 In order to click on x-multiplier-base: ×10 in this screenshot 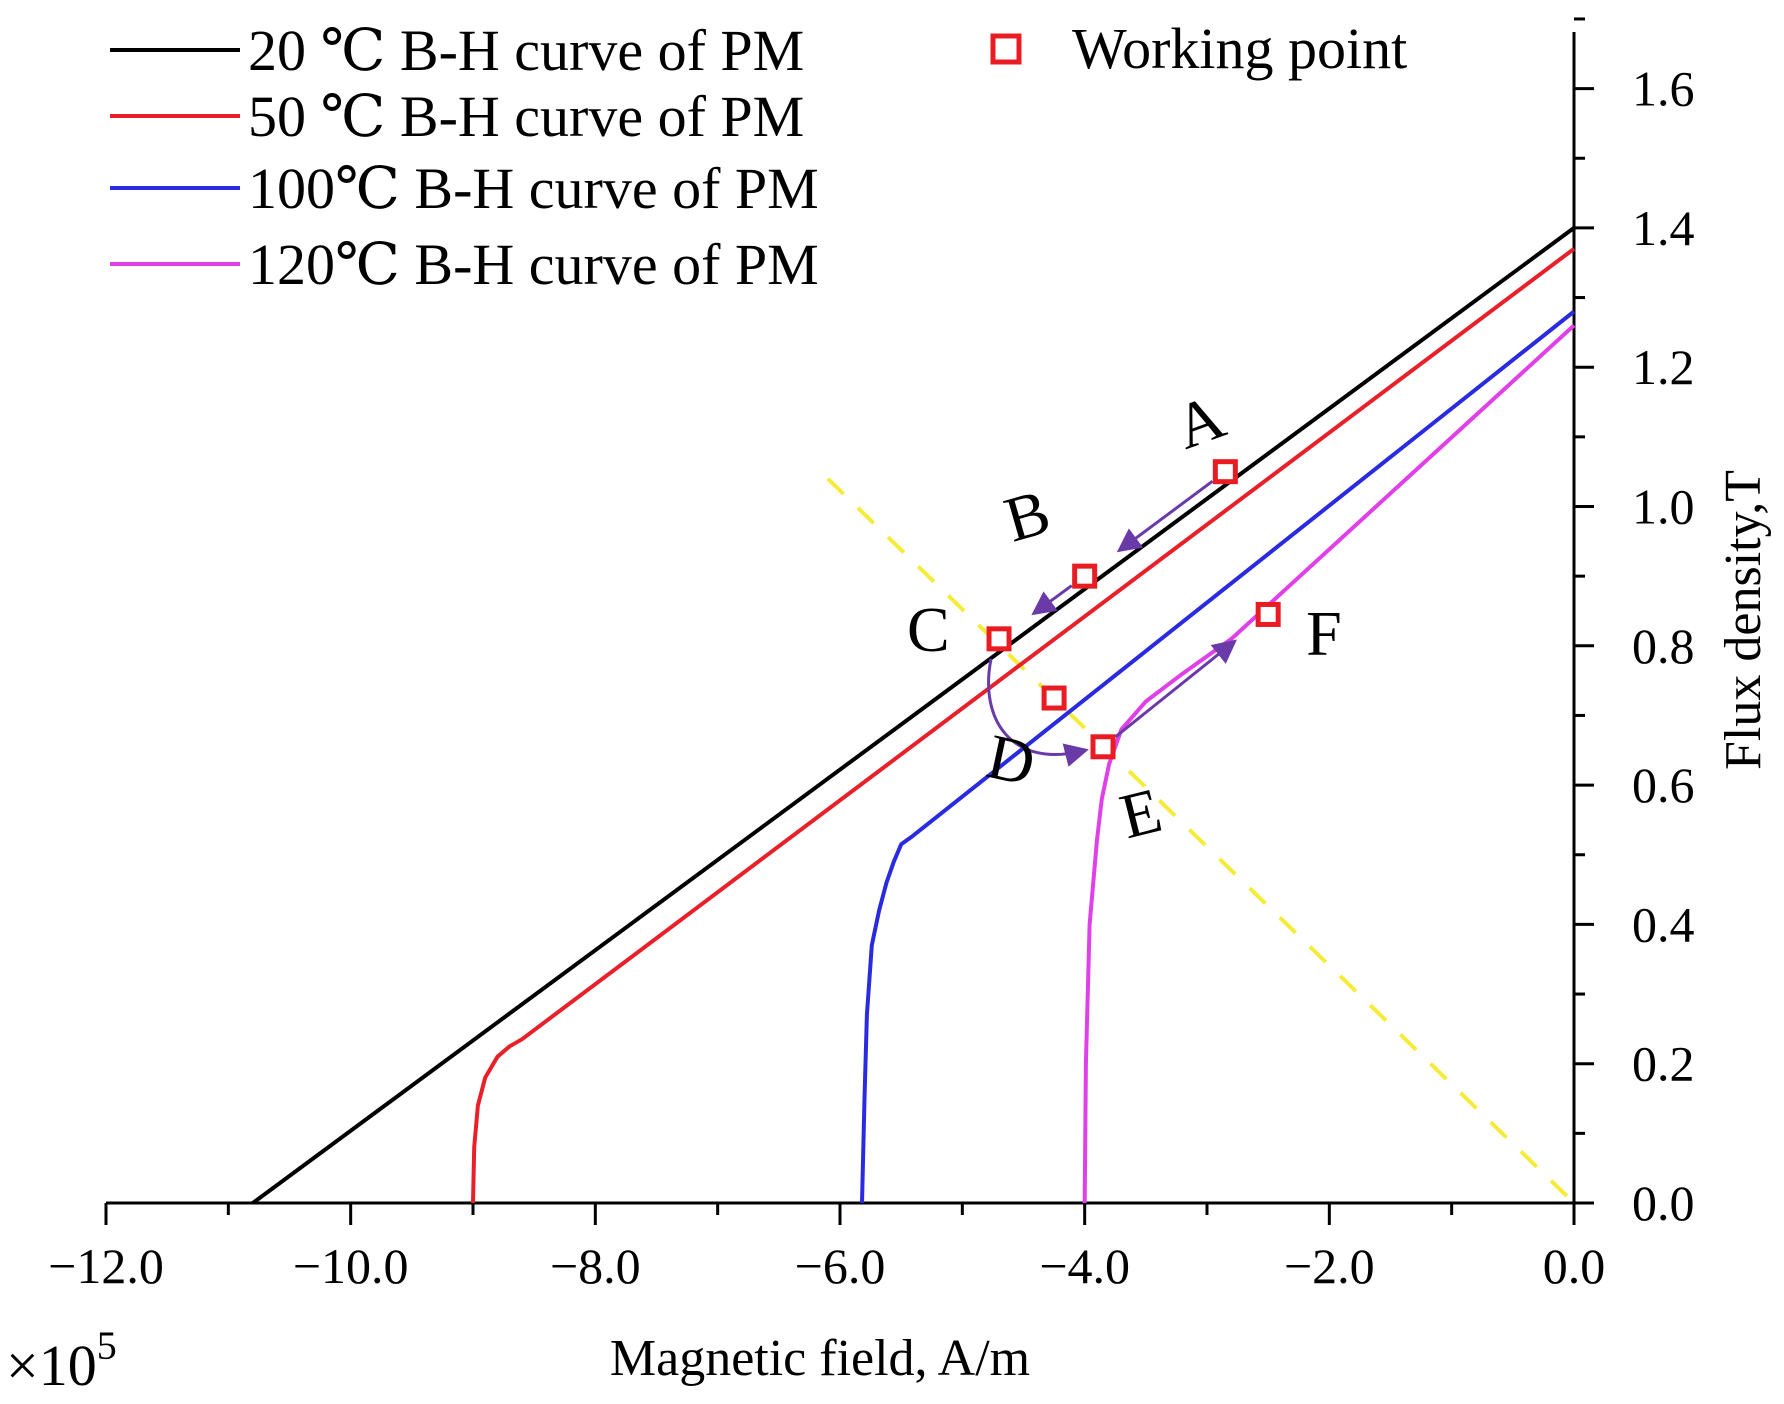, I will do `click(51, 1365)`.